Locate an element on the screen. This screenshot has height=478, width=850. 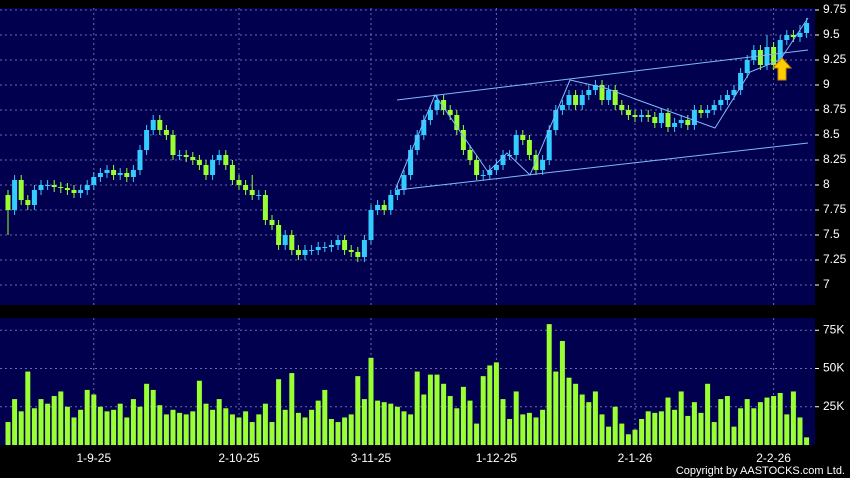
x-tick-label: 2-1-26 is located at coordinates (635, 458).